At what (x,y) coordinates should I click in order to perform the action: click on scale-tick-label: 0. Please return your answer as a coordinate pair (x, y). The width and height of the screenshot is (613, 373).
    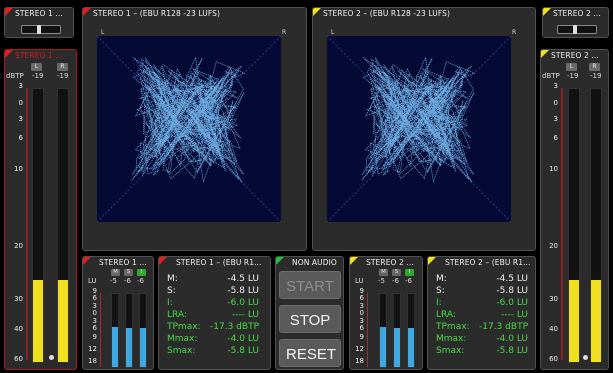
    Looking at the image, I should click on (361, 313).